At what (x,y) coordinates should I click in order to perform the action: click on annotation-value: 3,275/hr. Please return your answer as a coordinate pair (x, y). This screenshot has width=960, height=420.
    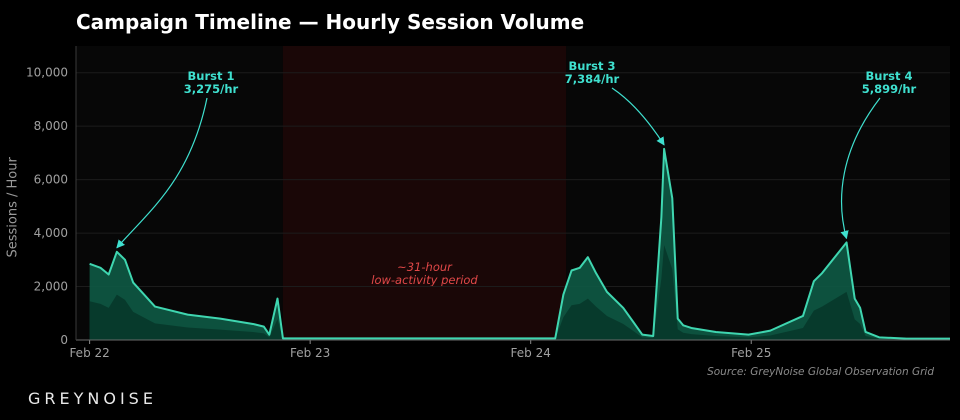
    Looking at the image, I should click on (211, 89).